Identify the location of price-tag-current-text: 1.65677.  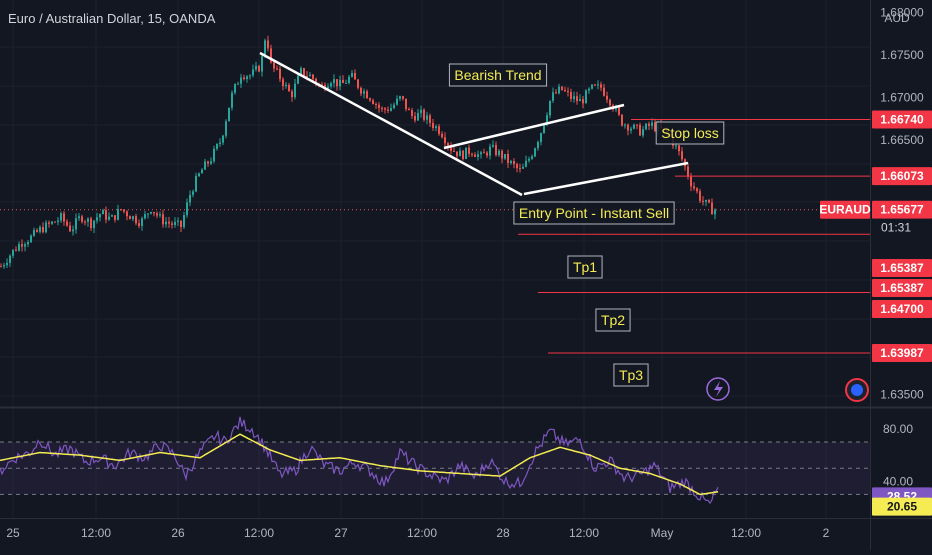
(902, 210).